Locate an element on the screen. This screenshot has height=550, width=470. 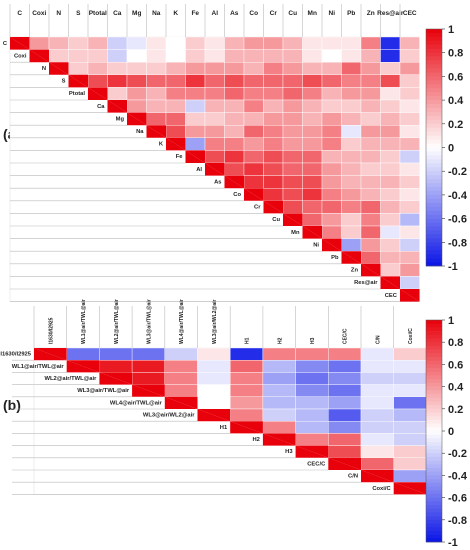
panel-a-diag-lower-co is located at coordinates (254, 194).